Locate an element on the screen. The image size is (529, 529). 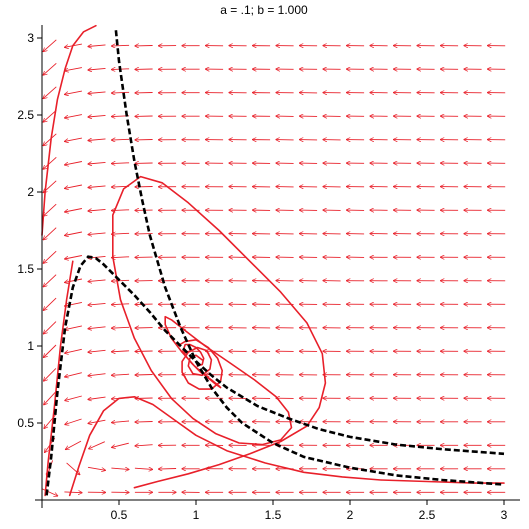
y-tick-label: 1 is located at coordinates (30, 346).